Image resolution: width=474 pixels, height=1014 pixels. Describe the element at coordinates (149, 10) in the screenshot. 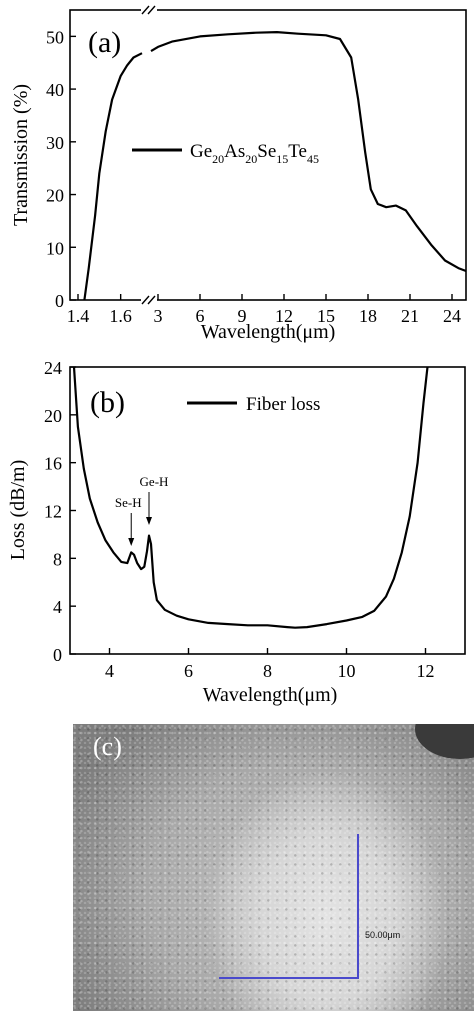

I see `axis-break-top` at that location.